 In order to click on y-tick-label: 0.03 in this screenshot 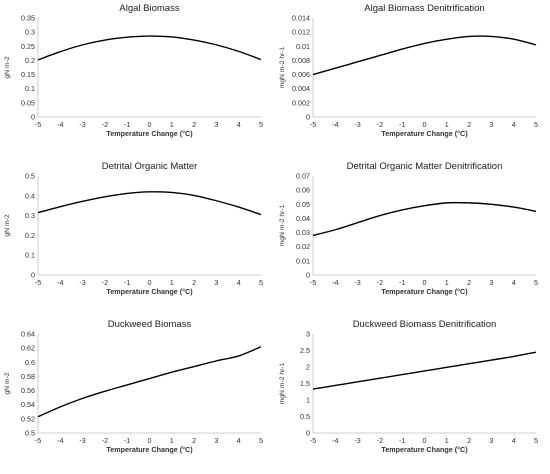, I will do `click(303, 232)`.